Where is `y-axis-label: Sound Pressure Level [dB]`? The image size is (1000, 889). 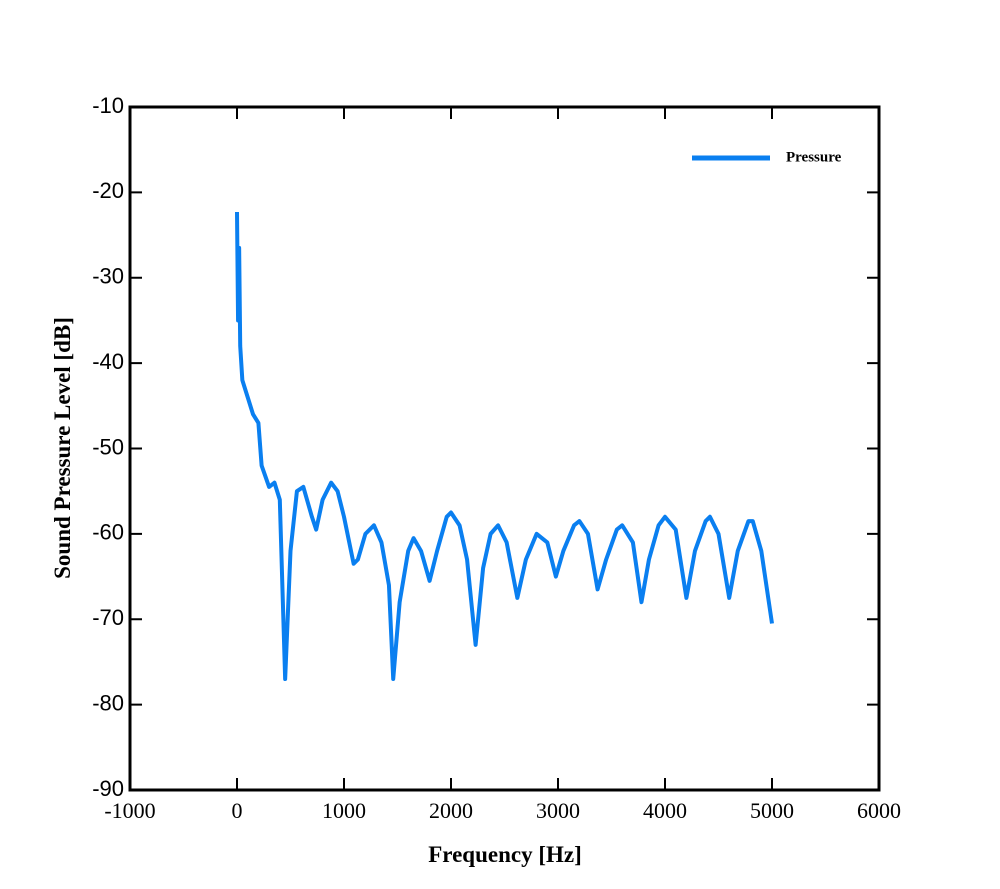 y-axis-label: Sound Pressure Level [dB] is located at coordinates (62, 448).